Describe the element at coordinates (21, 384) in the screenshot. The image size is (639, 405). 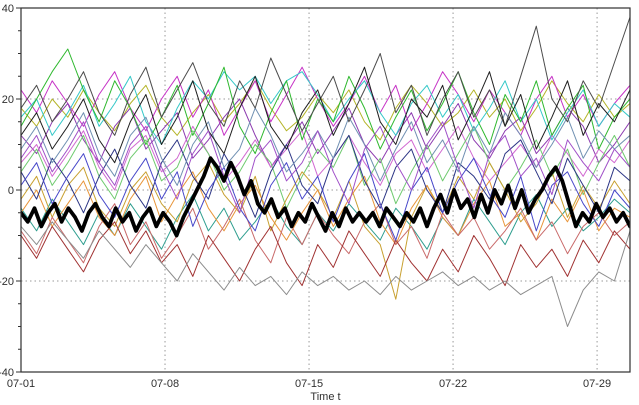
I see `x-tick-label: 07-01` at that location.